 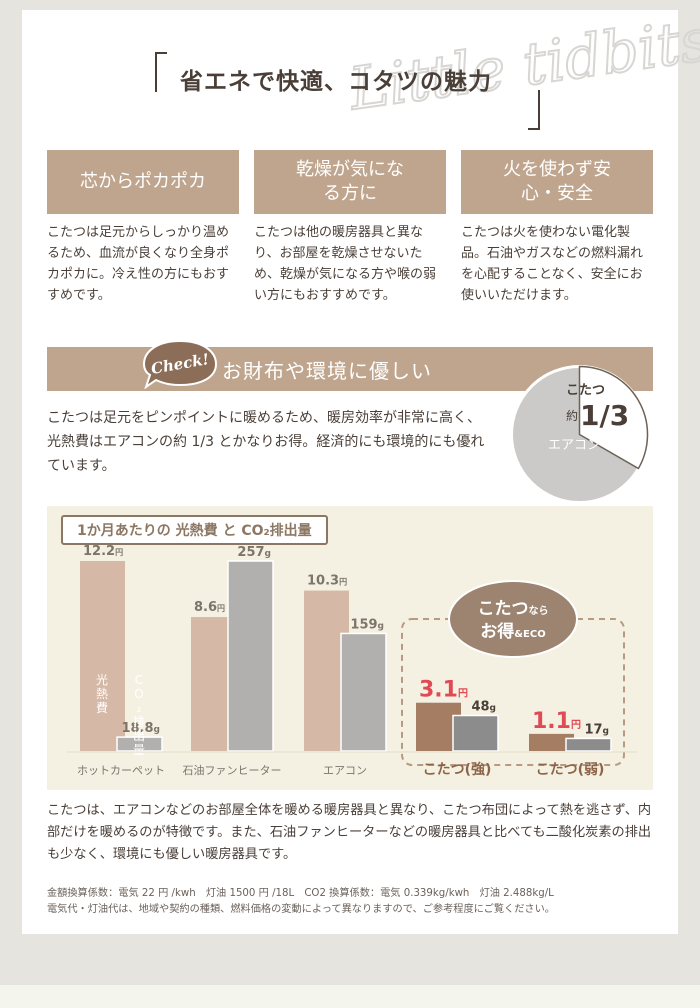 What do you see at coordinates (596, 729) in the screenshot?
I see `label-co2-4: 17g` at bounding box center [596, 729].